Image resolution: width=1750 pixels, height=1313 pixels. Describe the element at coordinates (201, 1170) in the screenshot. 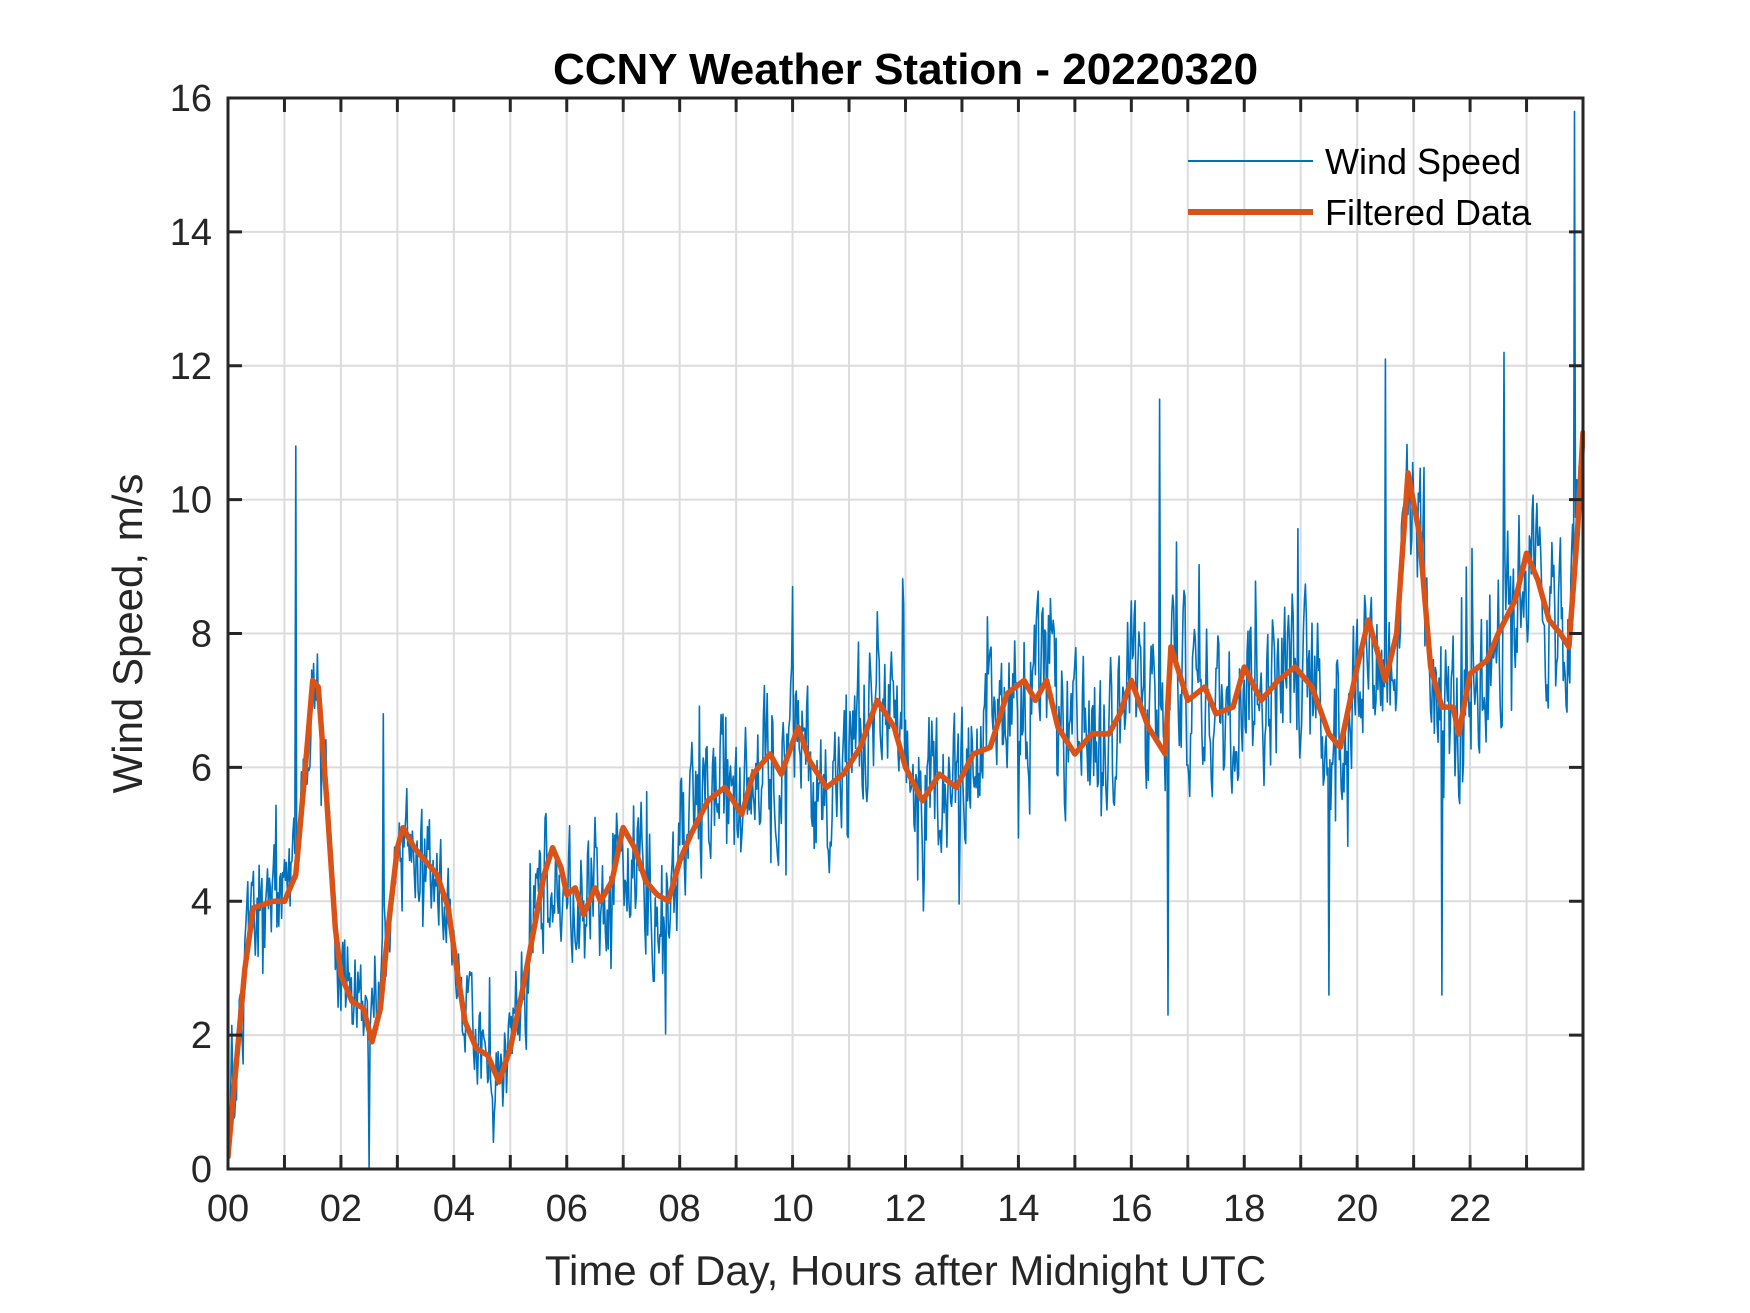

I see `y-tick-label: 0` at that location.